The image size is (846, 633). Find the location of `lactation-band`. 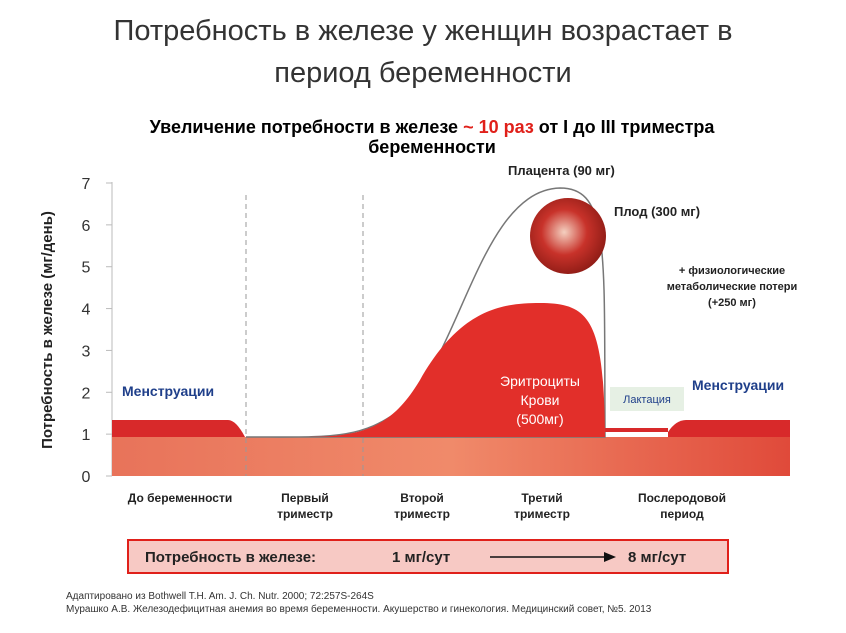

lactation-band is located at coordinates (636, 430).